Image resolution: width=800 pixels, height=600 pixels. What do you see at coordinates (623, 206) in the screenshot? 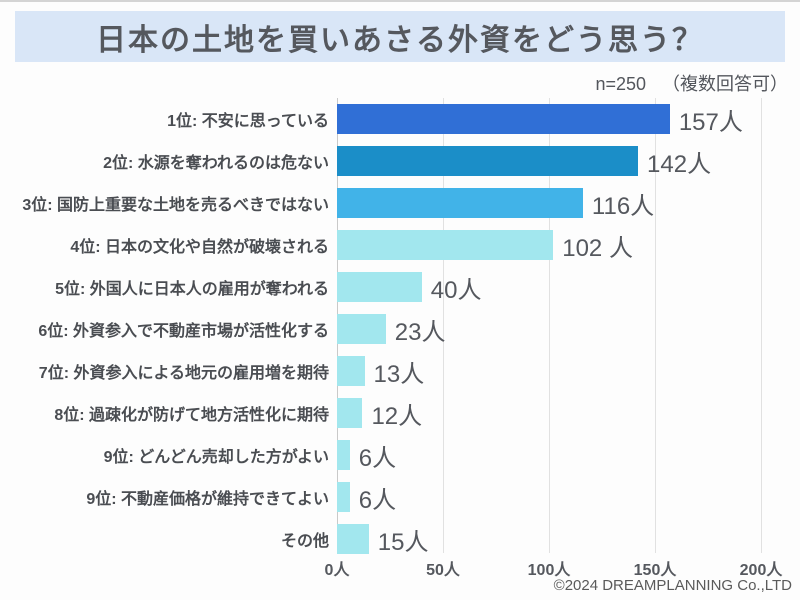
I see `value-label: 116人` at bounding box center [623, 206].